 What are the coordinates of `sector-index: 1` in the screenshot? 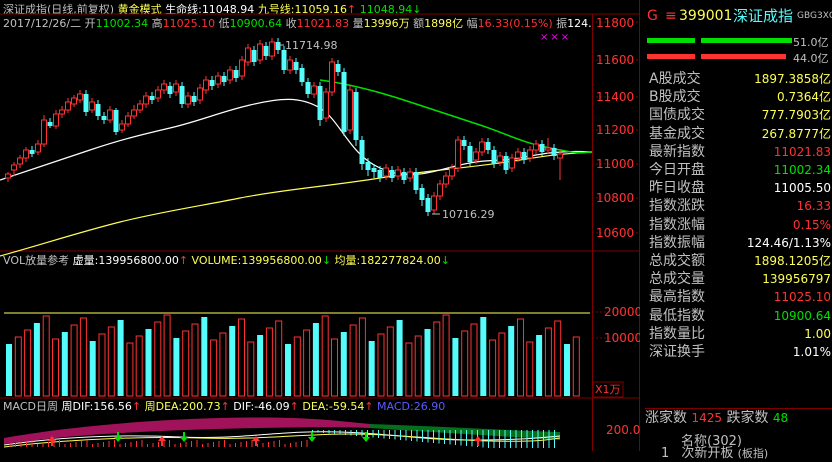 It's located at (665, 453).